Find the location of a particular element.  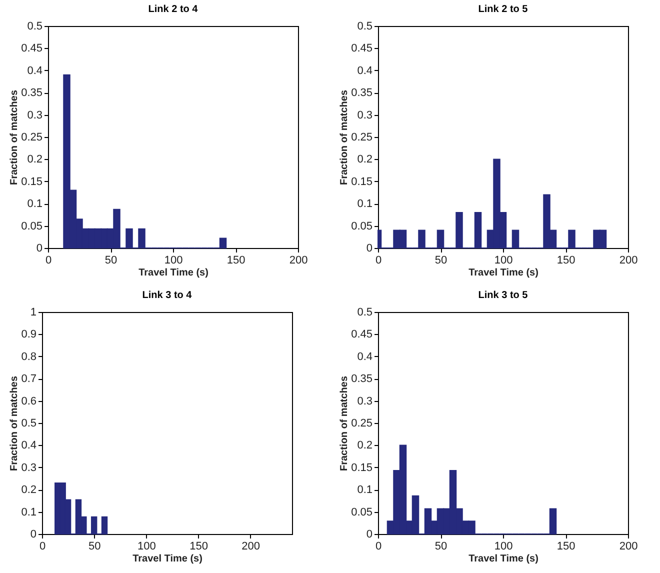

chart-title: Link 2 to 5 is located at coordinates (503, 9).